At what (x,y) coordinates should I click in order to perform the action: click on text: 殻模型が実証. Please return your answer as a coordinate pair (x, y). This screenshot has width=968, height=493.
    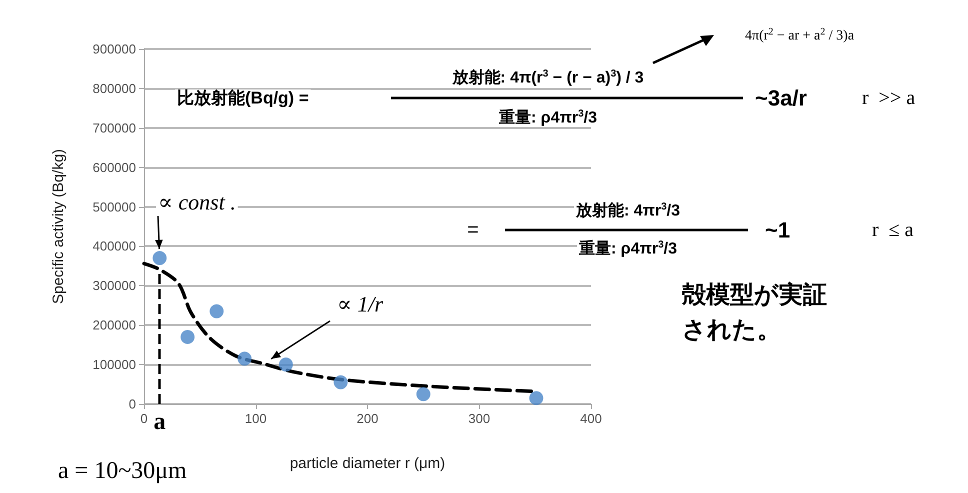
    Looking at the image, I should click on (754, 294).